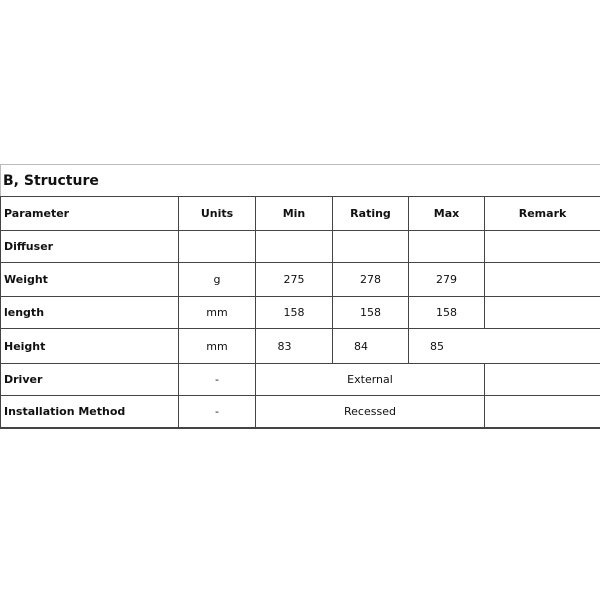  Describe the element at coordinates (446, 246) in the screenshot. I see `cell-max` at that location.